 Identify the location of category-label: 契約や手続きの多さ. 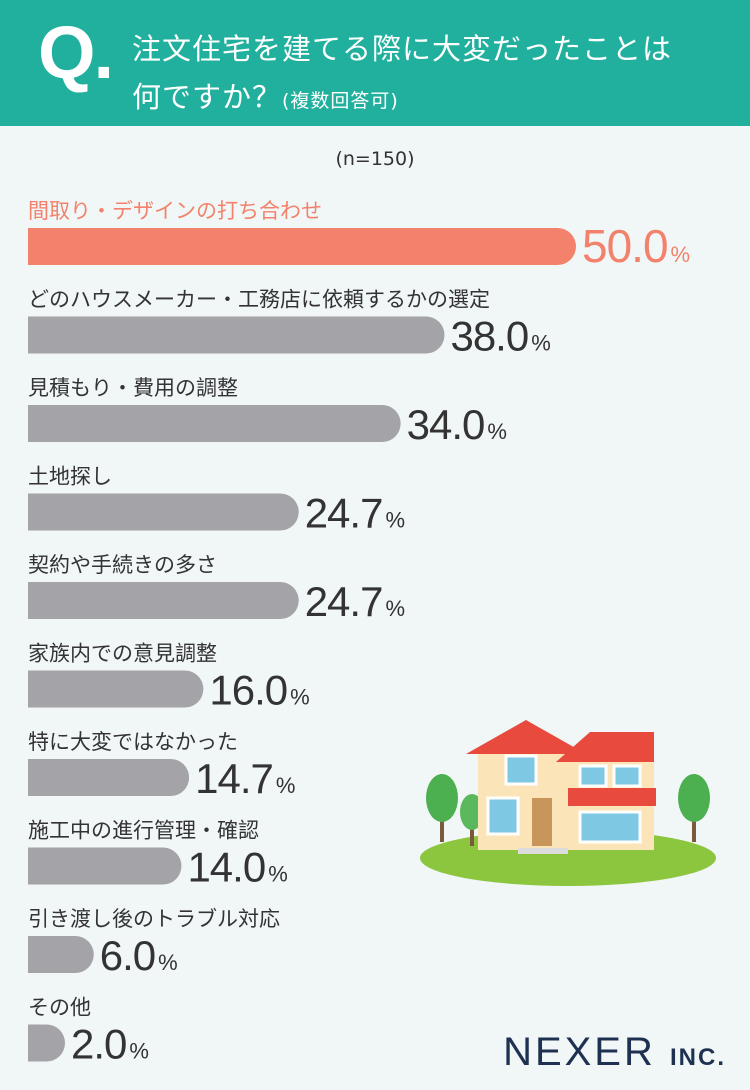
(122, 565).